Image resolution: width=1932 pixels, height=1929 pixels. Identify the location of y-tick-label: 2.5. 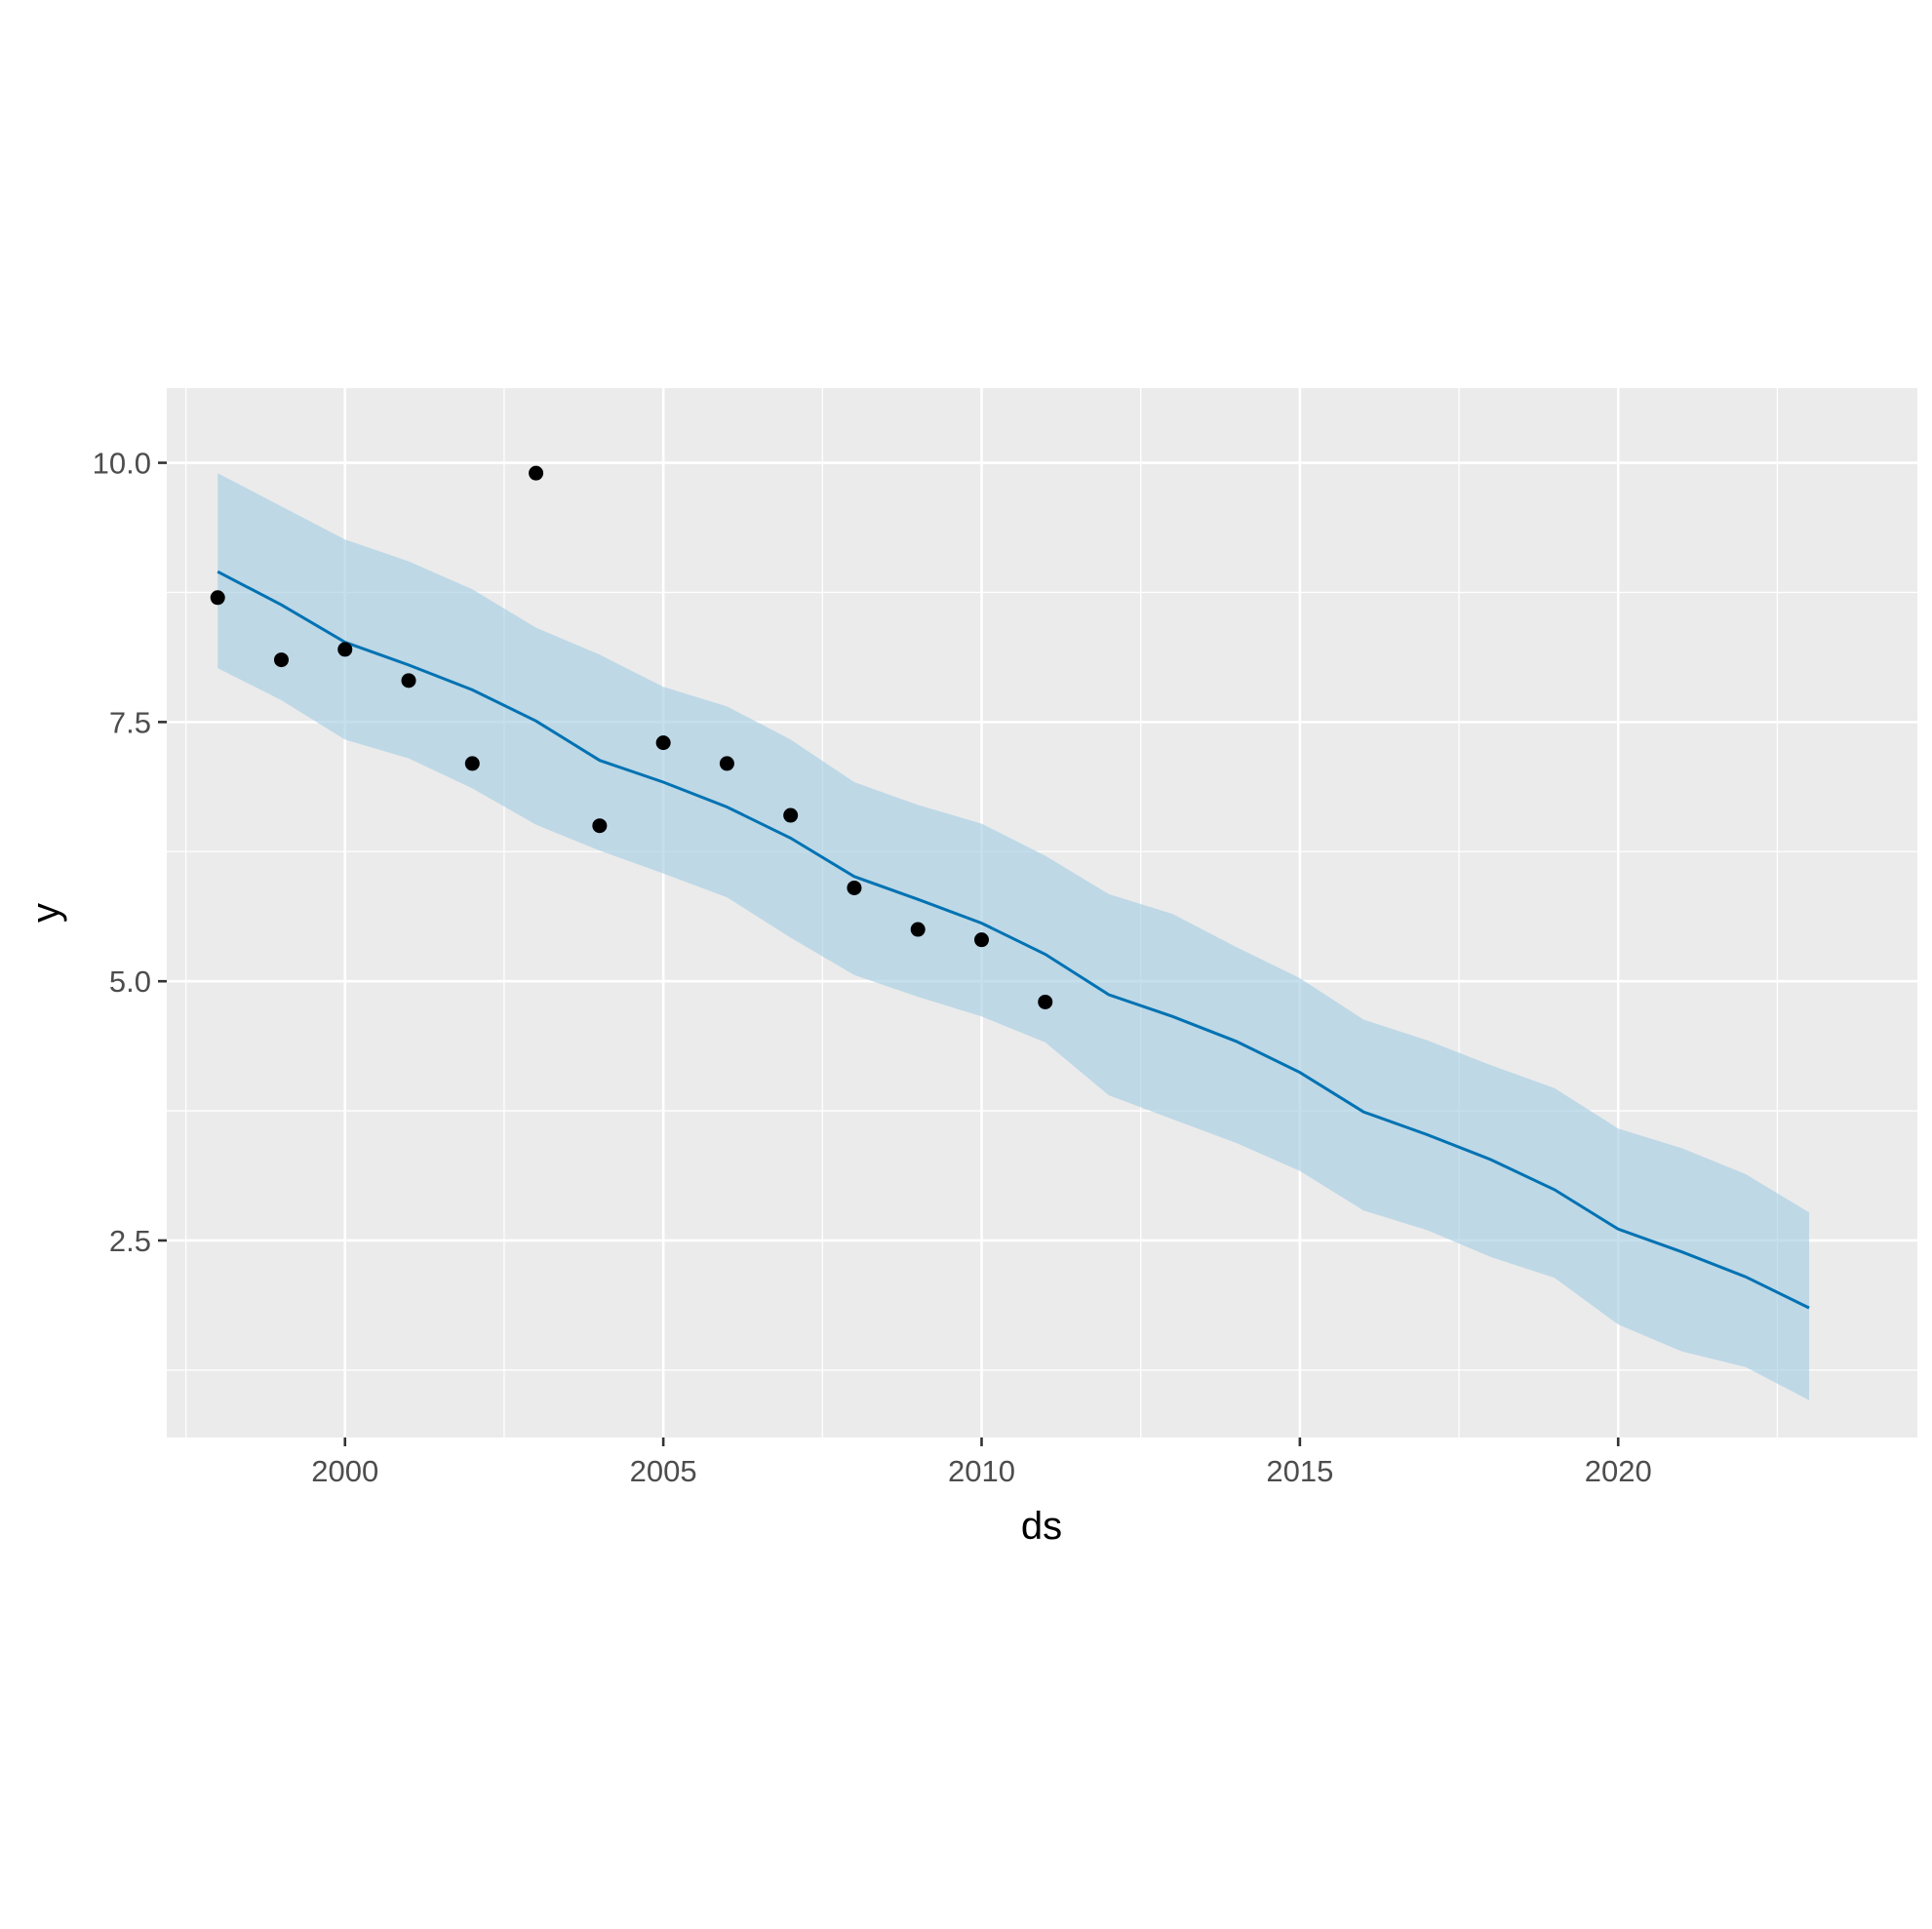
(130, 1241).